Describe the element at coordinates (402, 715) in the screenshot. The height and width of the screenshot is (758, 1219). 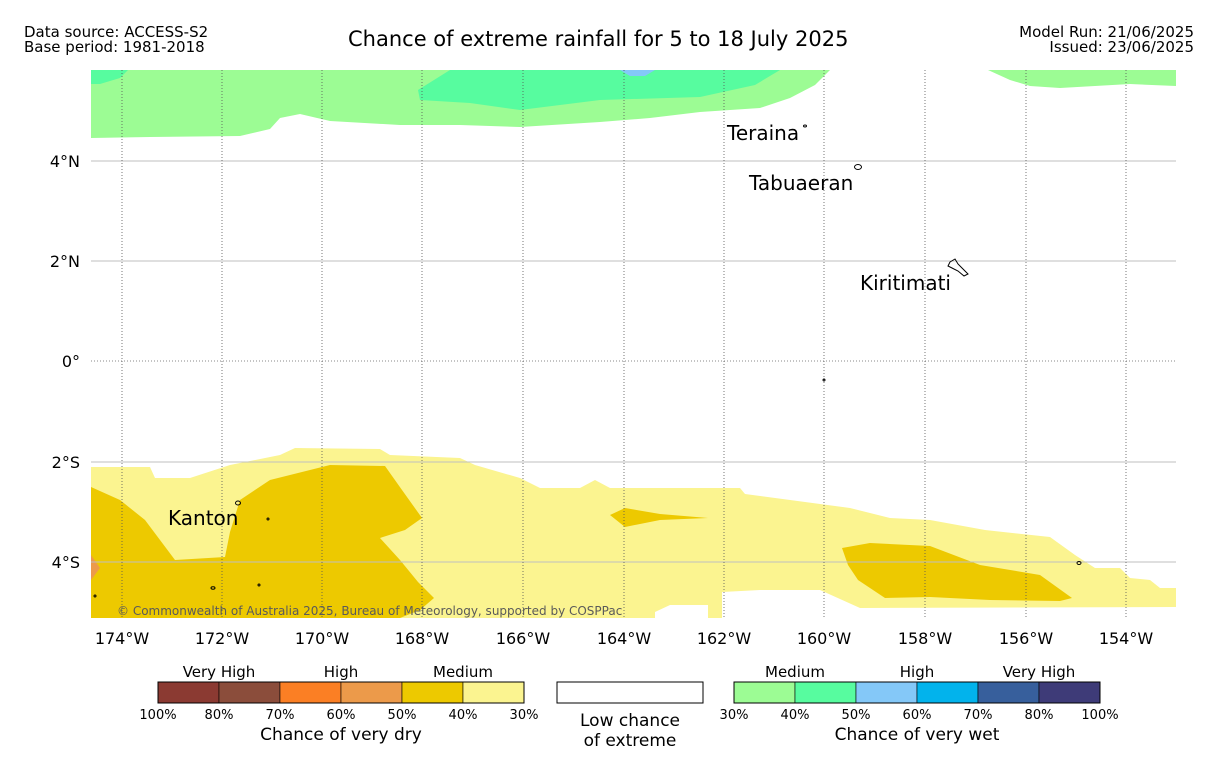
I see `legend-dry-tick-label: 50%` at that location.